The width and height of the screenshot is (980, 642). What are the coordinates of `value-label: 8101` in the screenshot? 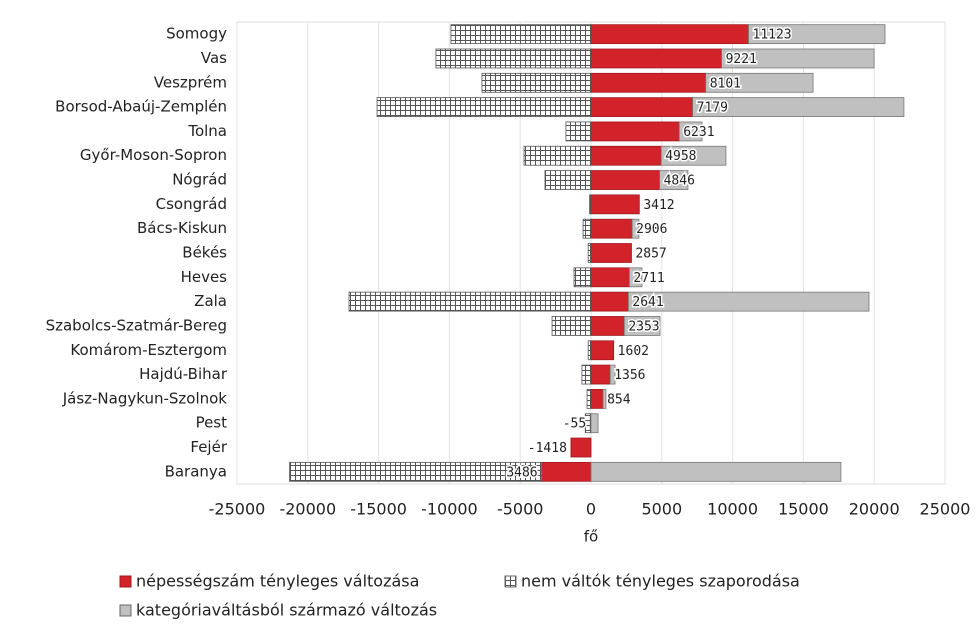 It's located at (725, 83).